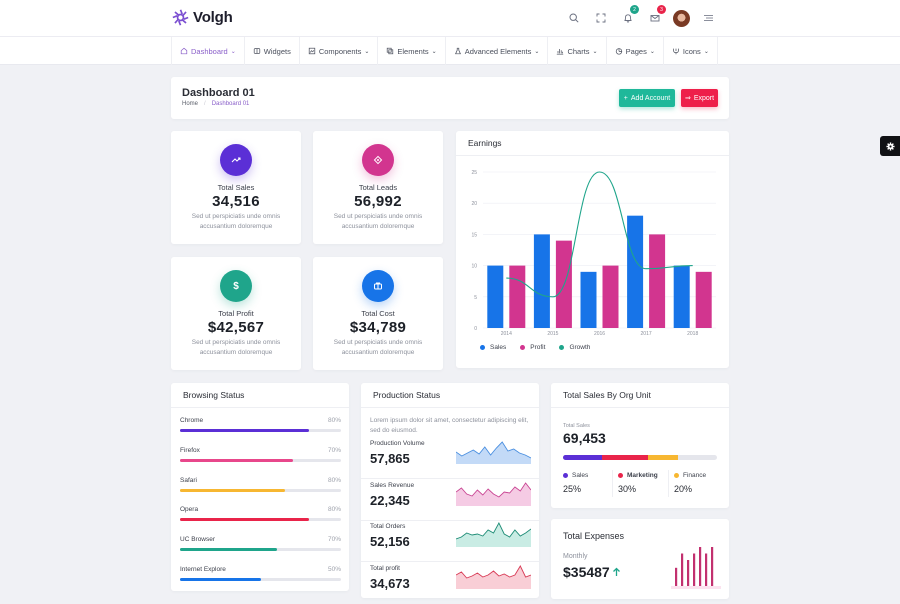 This screenshot has height=604, width=900. Describe the element at coordinates (890, 146) in the screenshot. I see `settings-toggle` at that location.